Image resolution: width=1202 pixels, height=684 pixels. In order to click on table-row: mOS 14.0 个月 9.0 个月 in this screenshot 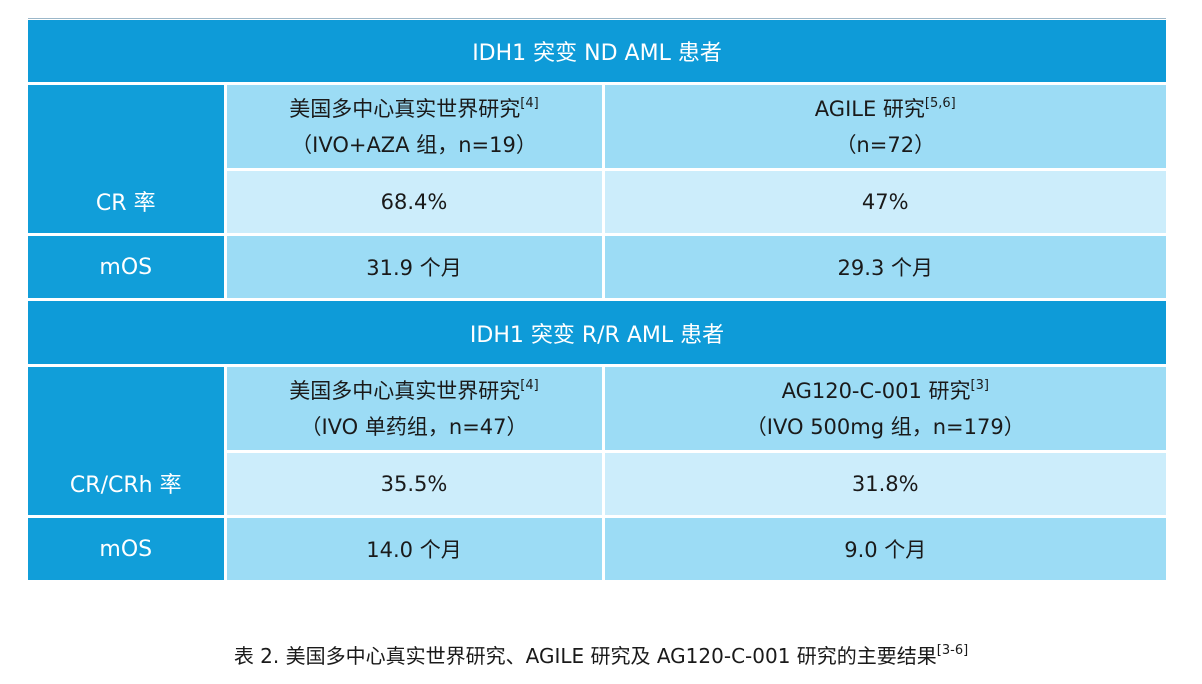, I will do `click(597, 549)`.